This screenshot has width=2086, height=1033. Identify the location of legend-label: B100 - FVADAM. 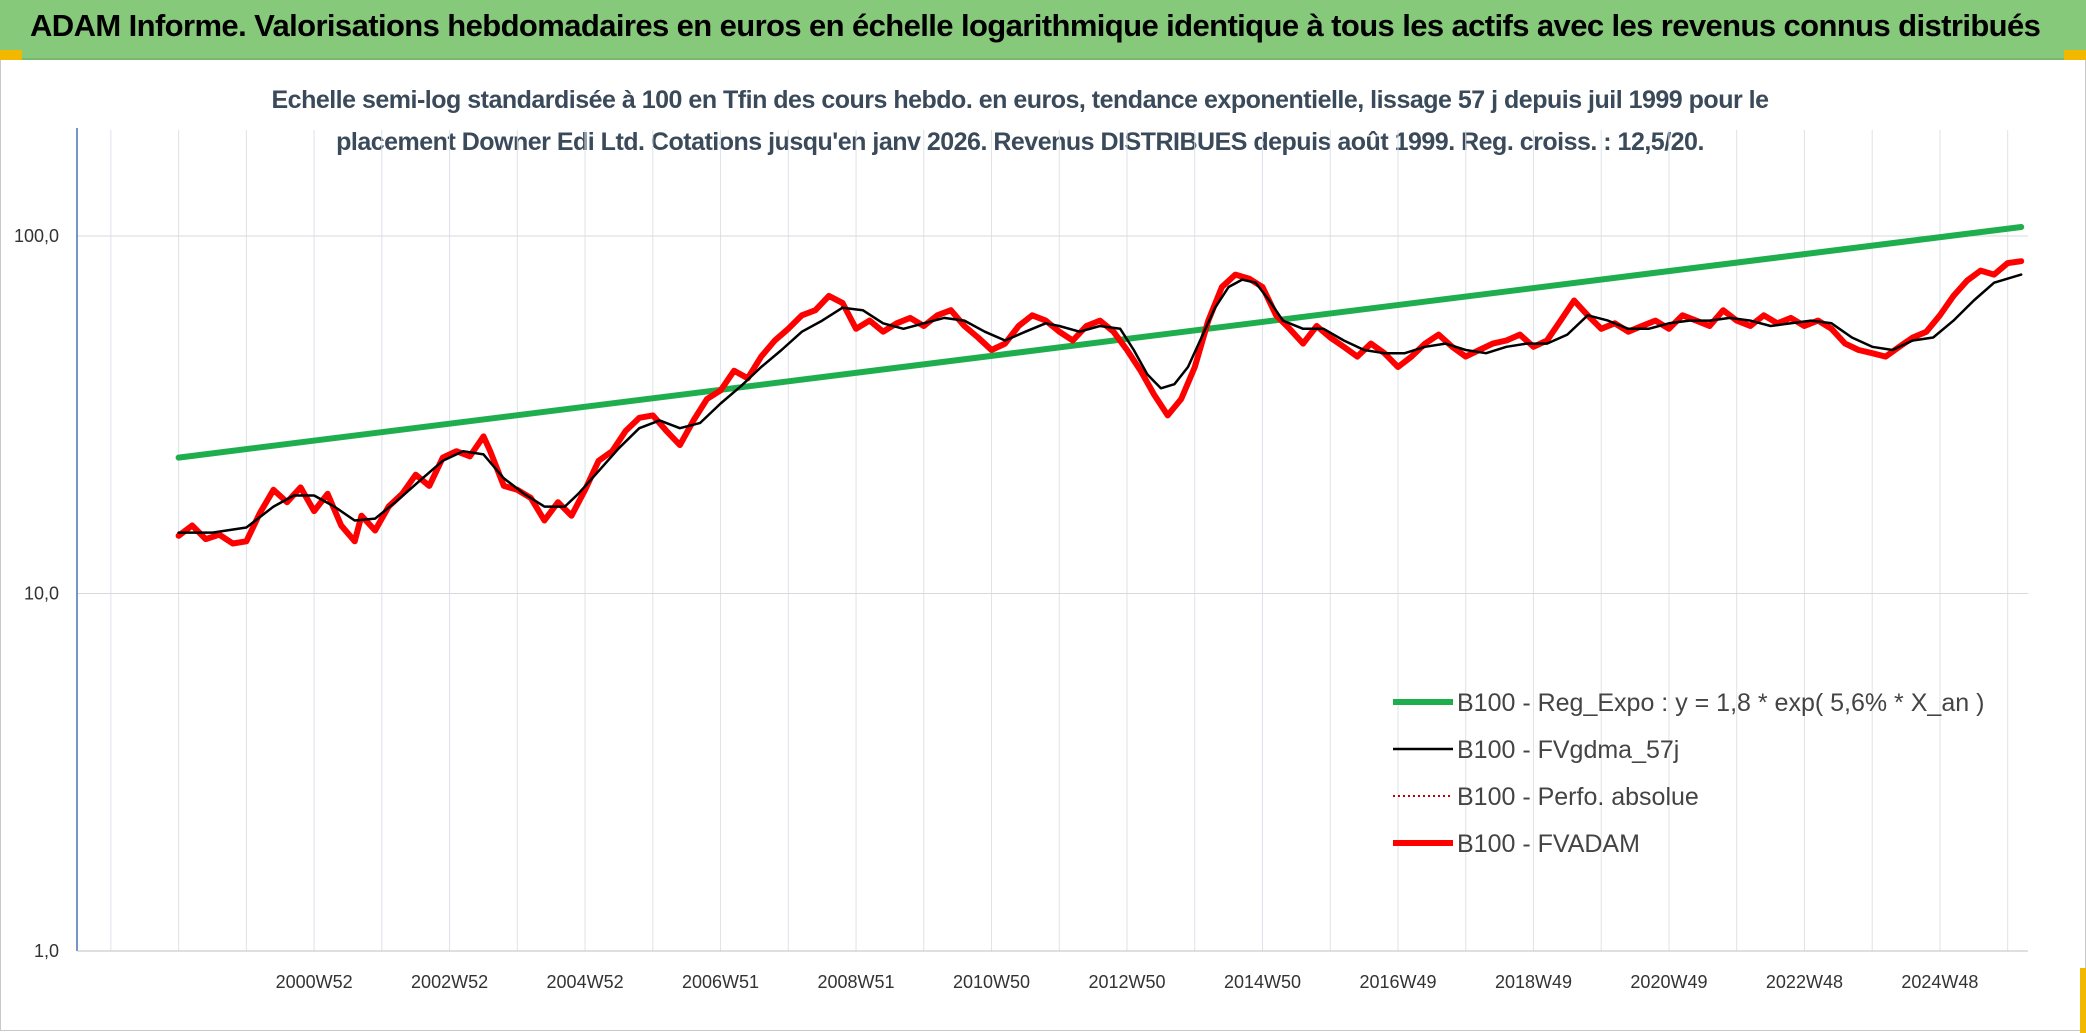
(1548, 844).